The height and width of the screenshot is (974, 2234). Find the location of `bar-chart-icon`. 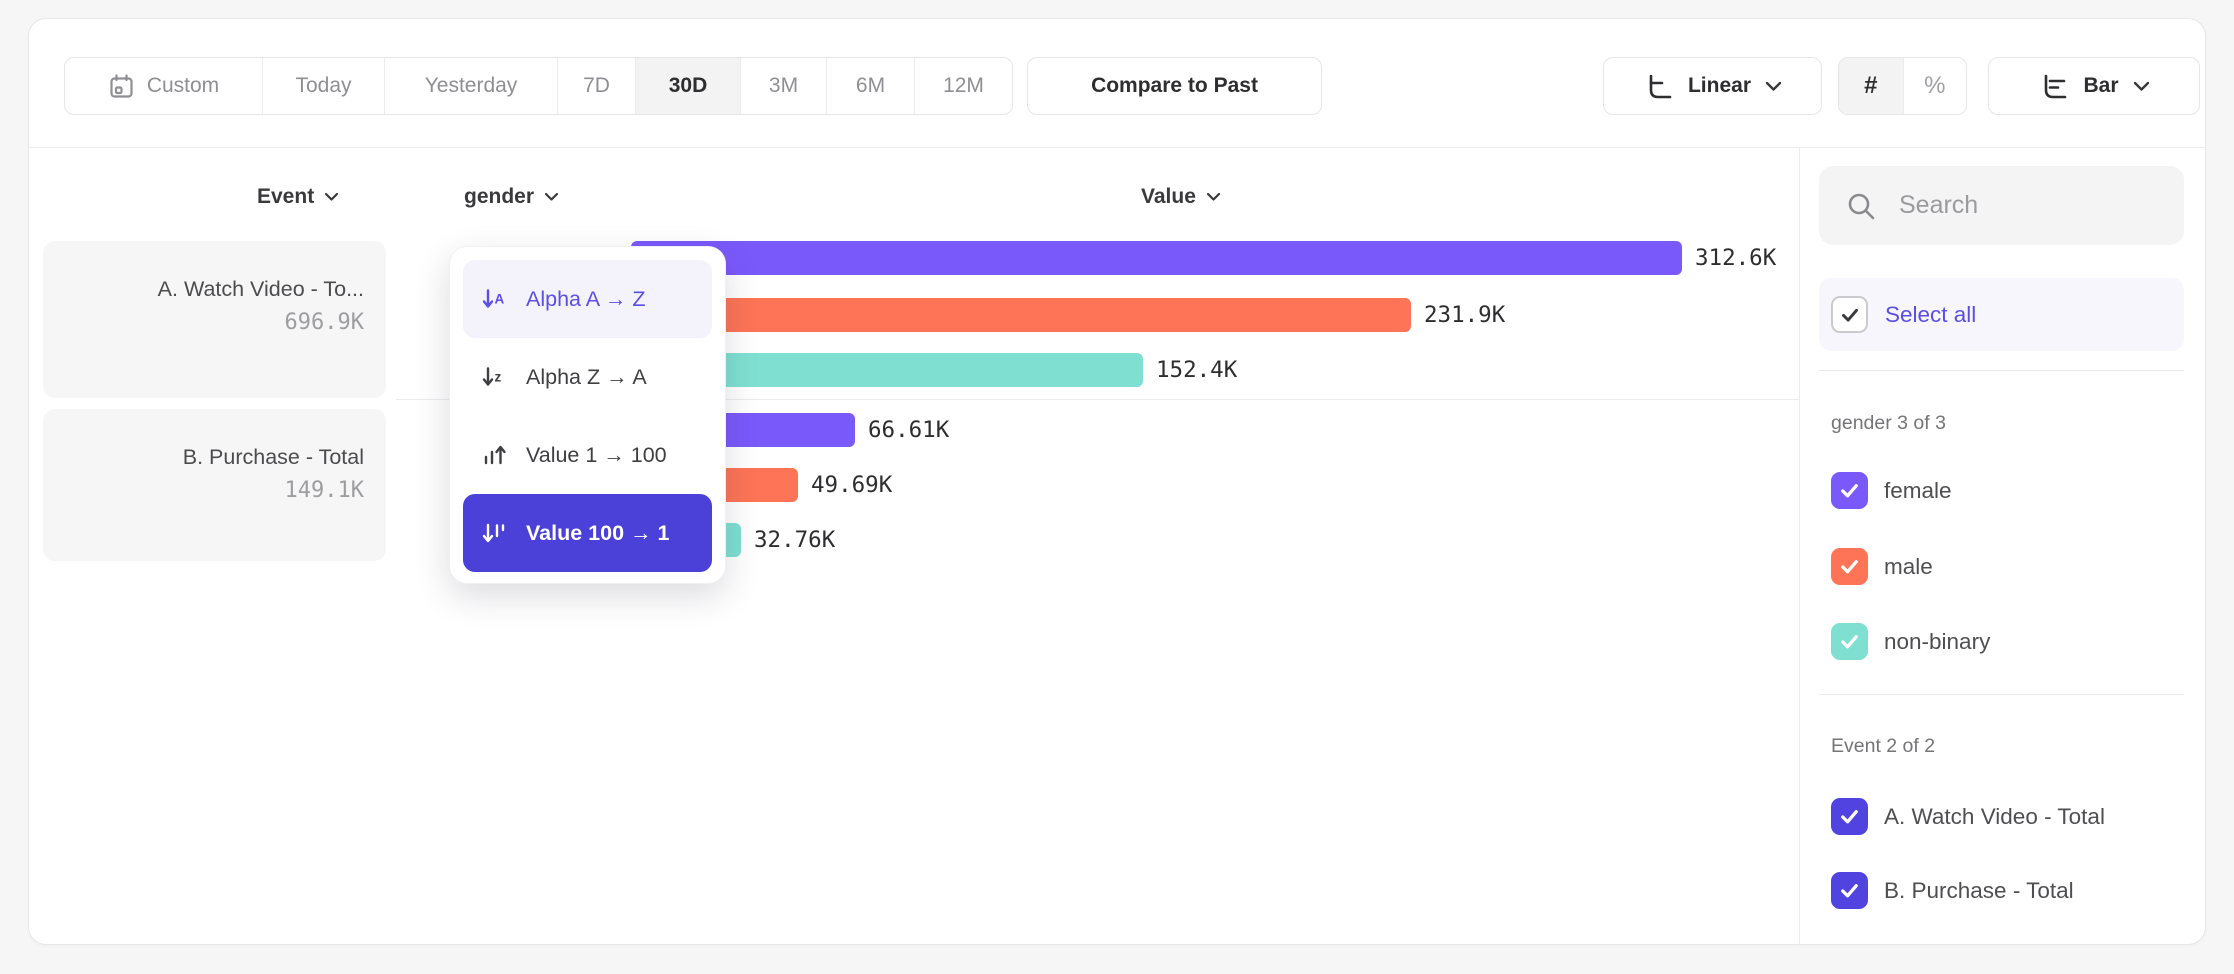

bar-chart-icon is located at coordinates (2053, 86).